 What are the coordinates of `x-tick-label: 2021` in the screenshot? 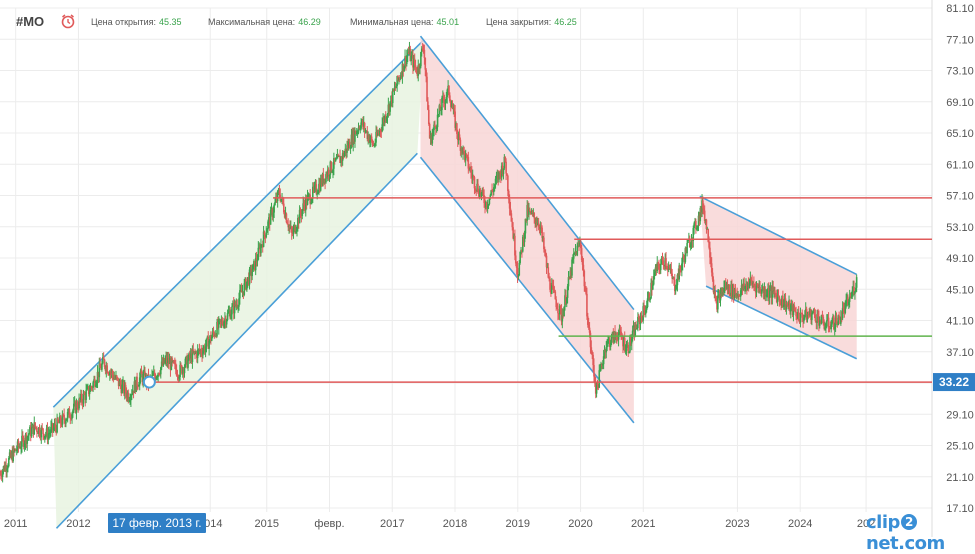 It's located at (643, 524).